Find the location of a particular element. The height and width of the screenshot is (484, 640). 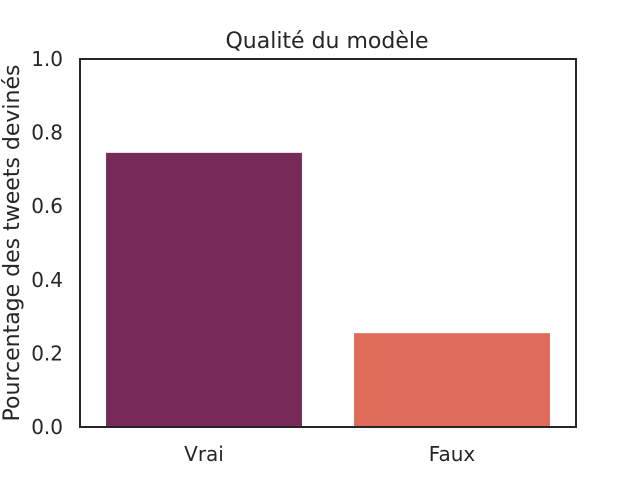

y-tick-label-1: 0.2 is located at coordinates (47, 353).